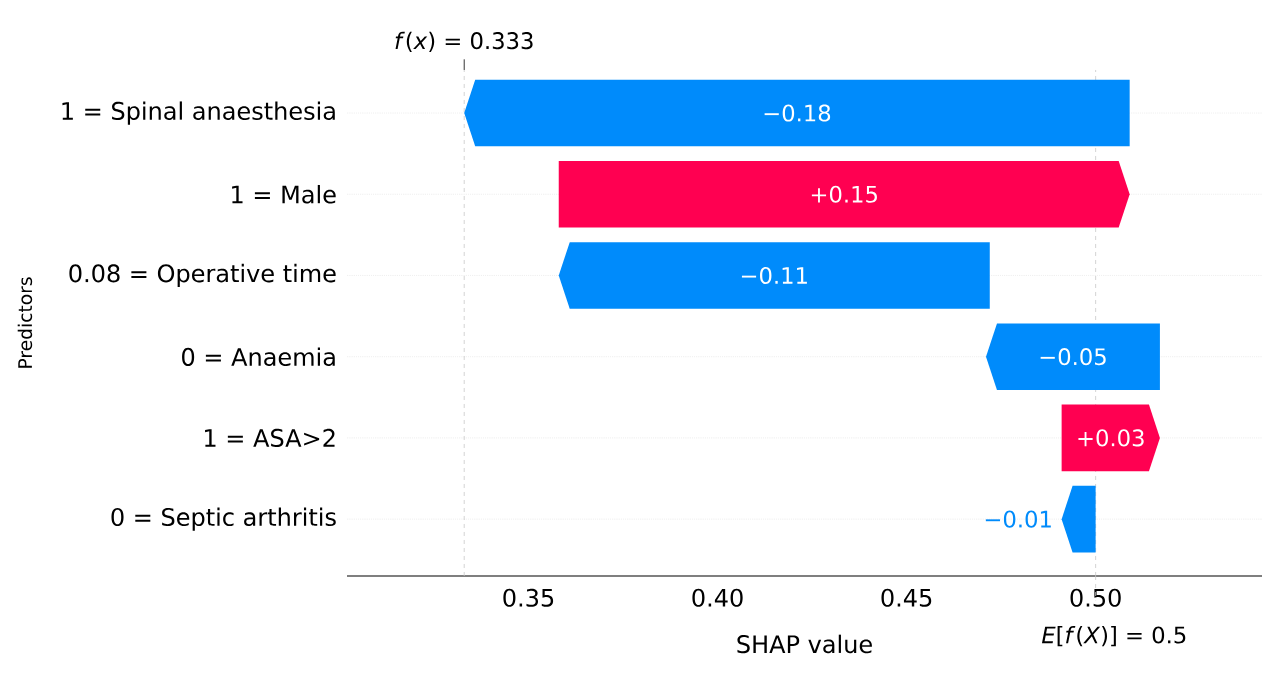  I want to click on y-tick-label: 0 = Anaemia, so click(258, 356).